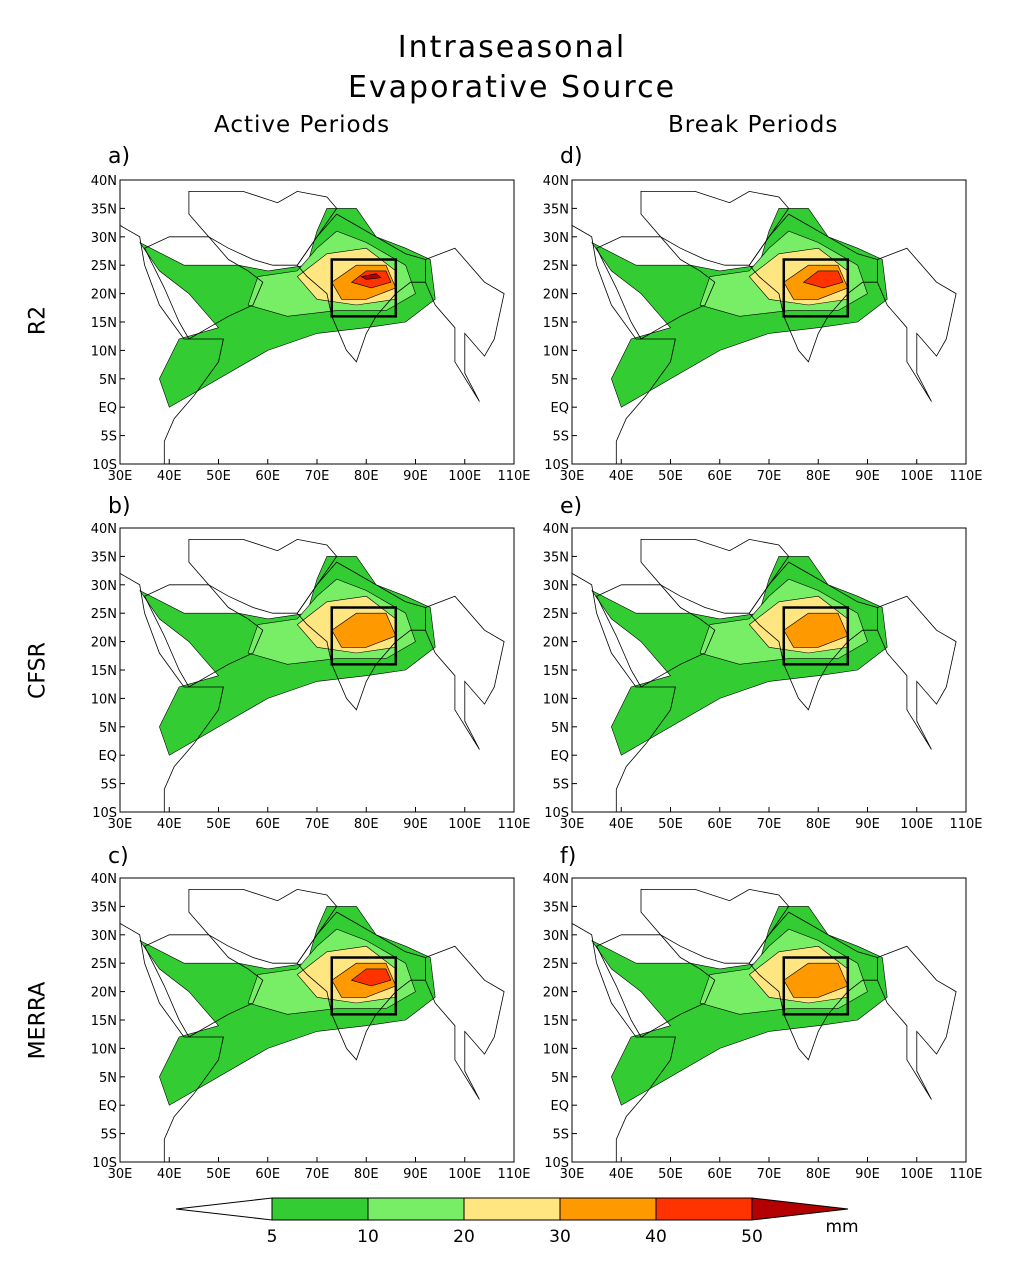 This screenshot has width=1024, height=1280. I want to click on panel-label-d: d), so click(571, 156).